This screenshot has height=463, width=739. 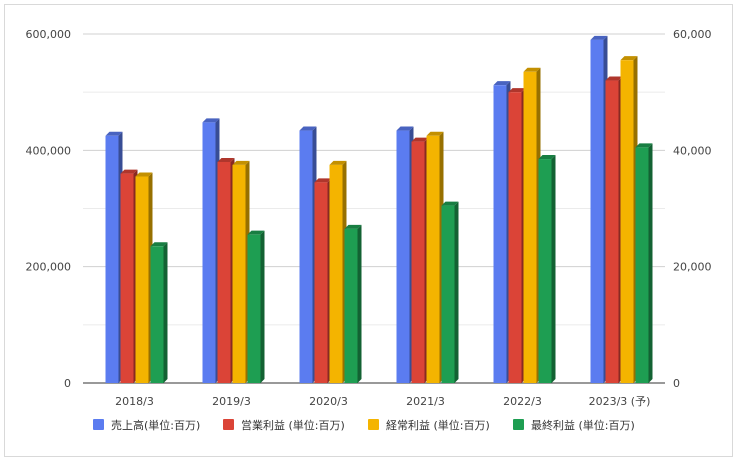 What do you see at coordinates (692, 267) in the screenshot?
I see `y-right-tick-label: 20,000` at bounding box center [692, 267].